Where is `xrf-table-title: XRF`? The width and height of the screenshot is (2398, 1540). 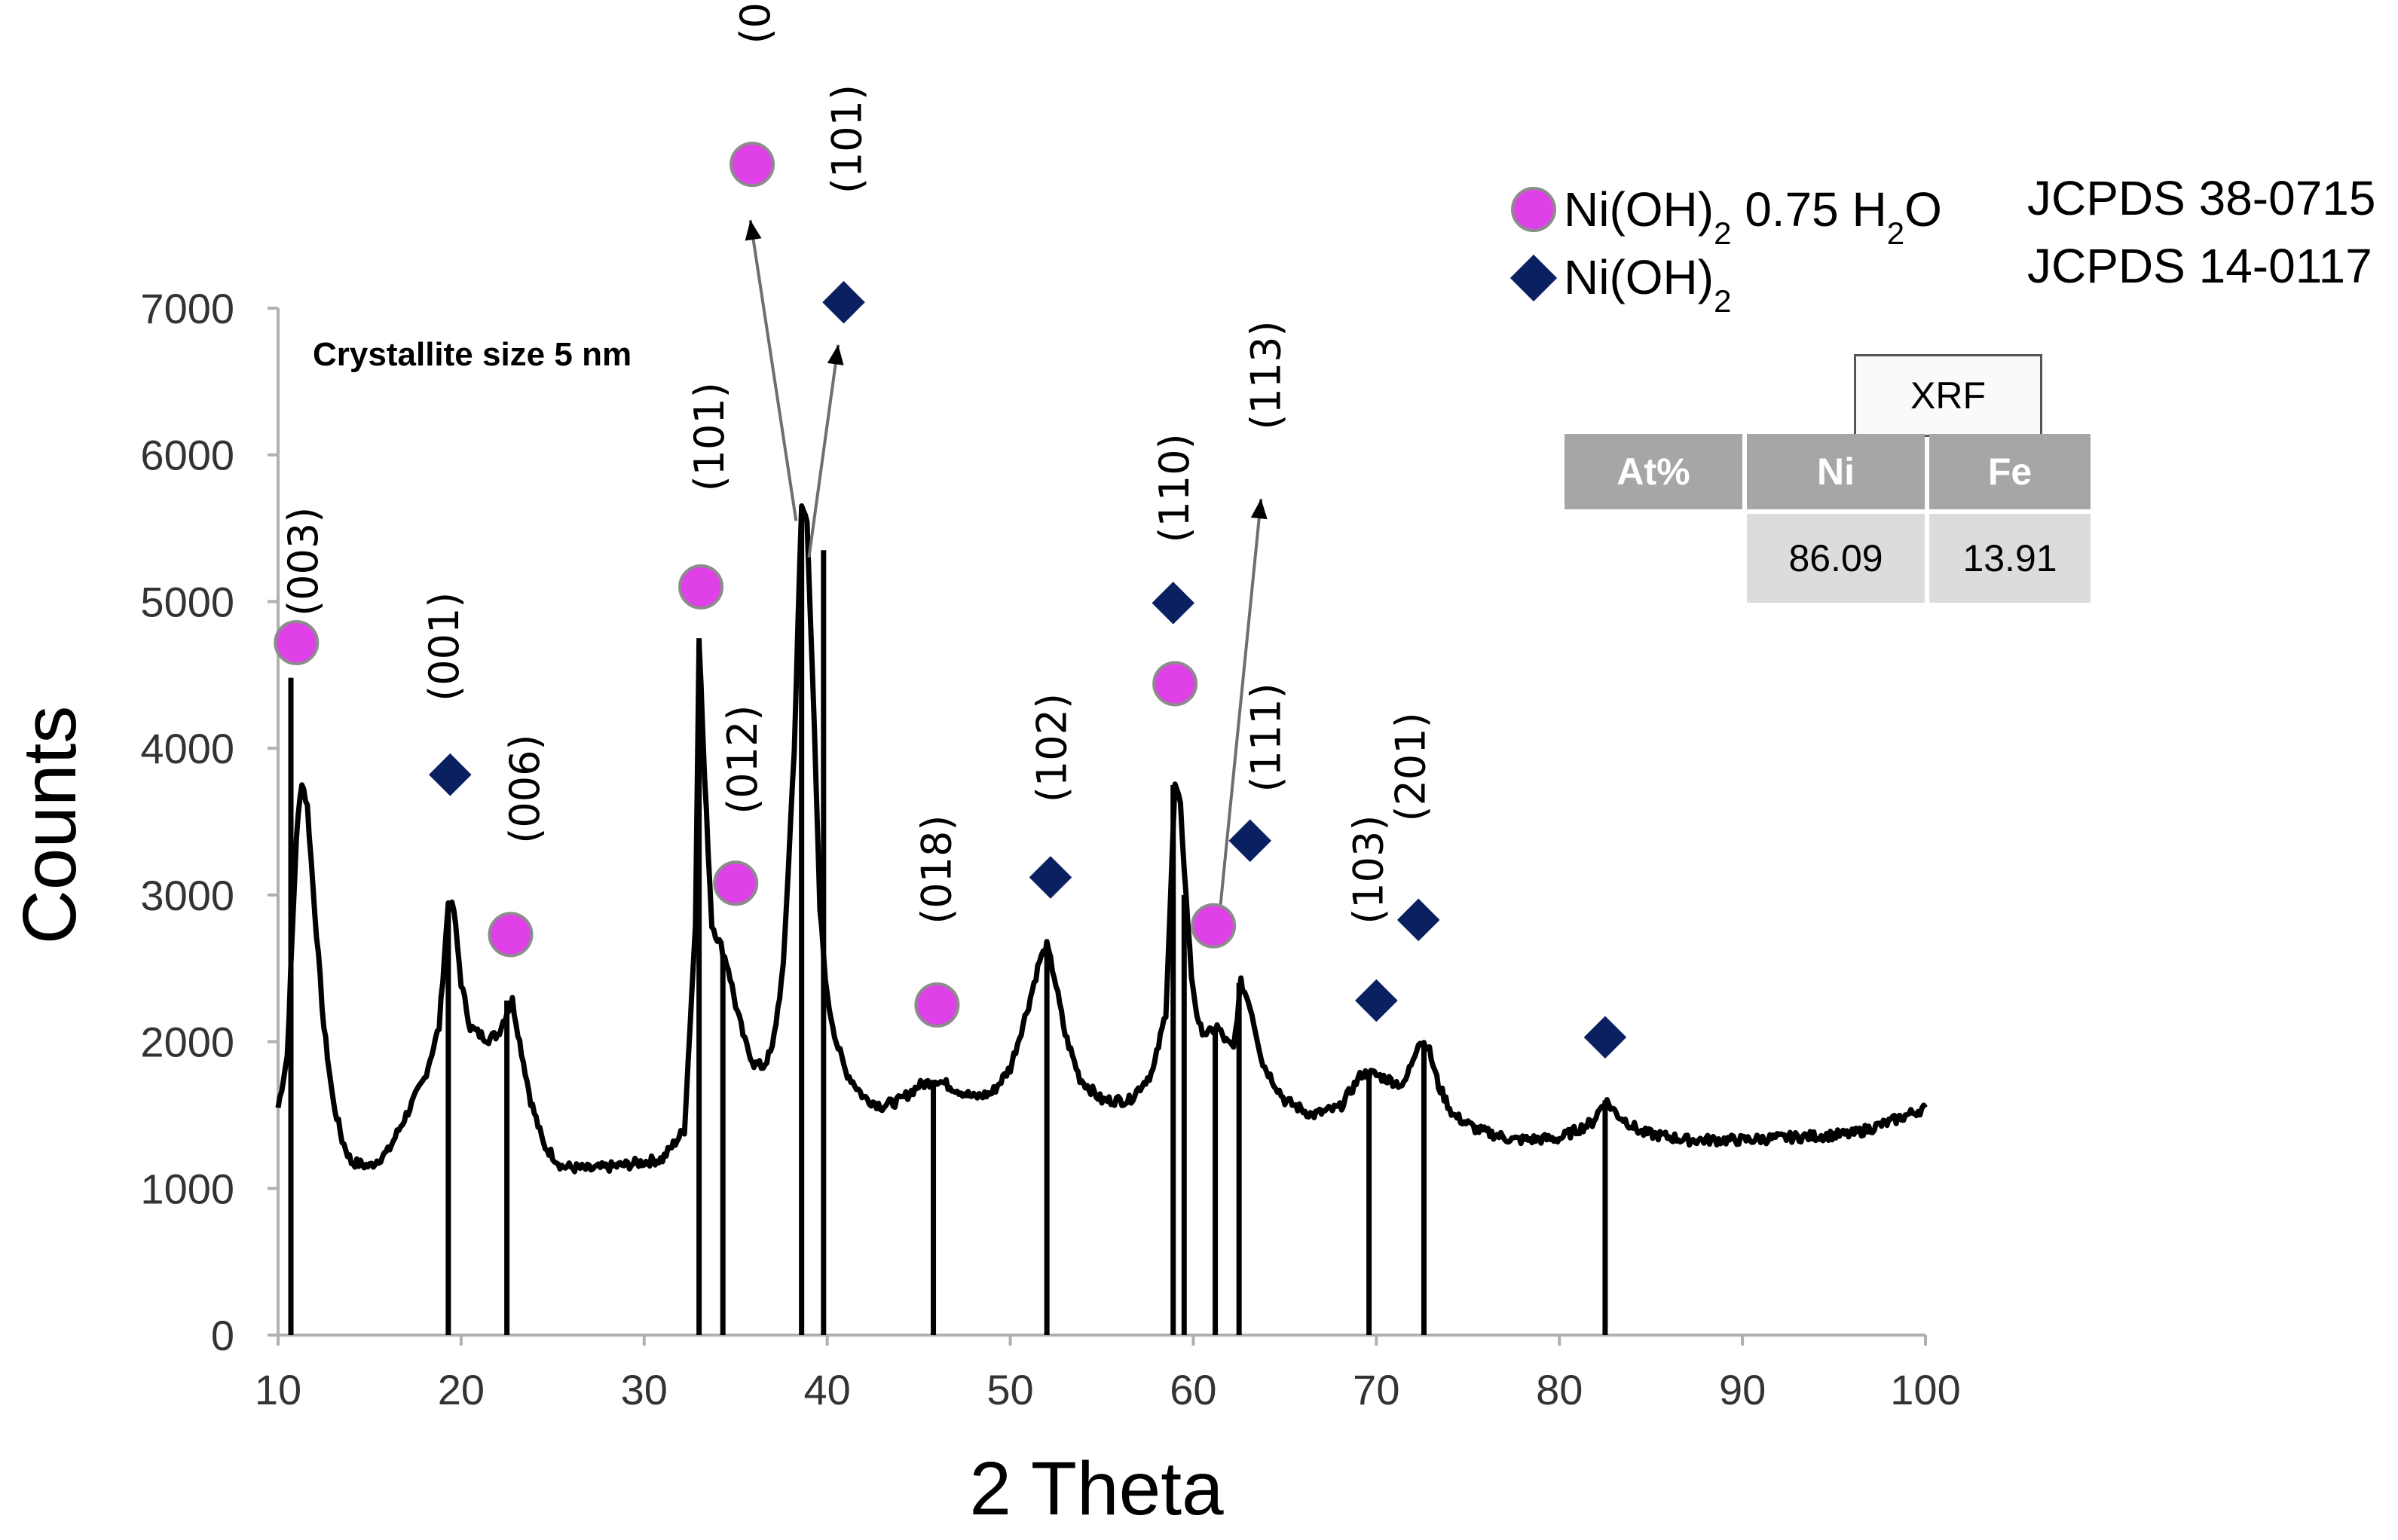
xrf-table-title: XRF is located at coordinates (1948, 396).